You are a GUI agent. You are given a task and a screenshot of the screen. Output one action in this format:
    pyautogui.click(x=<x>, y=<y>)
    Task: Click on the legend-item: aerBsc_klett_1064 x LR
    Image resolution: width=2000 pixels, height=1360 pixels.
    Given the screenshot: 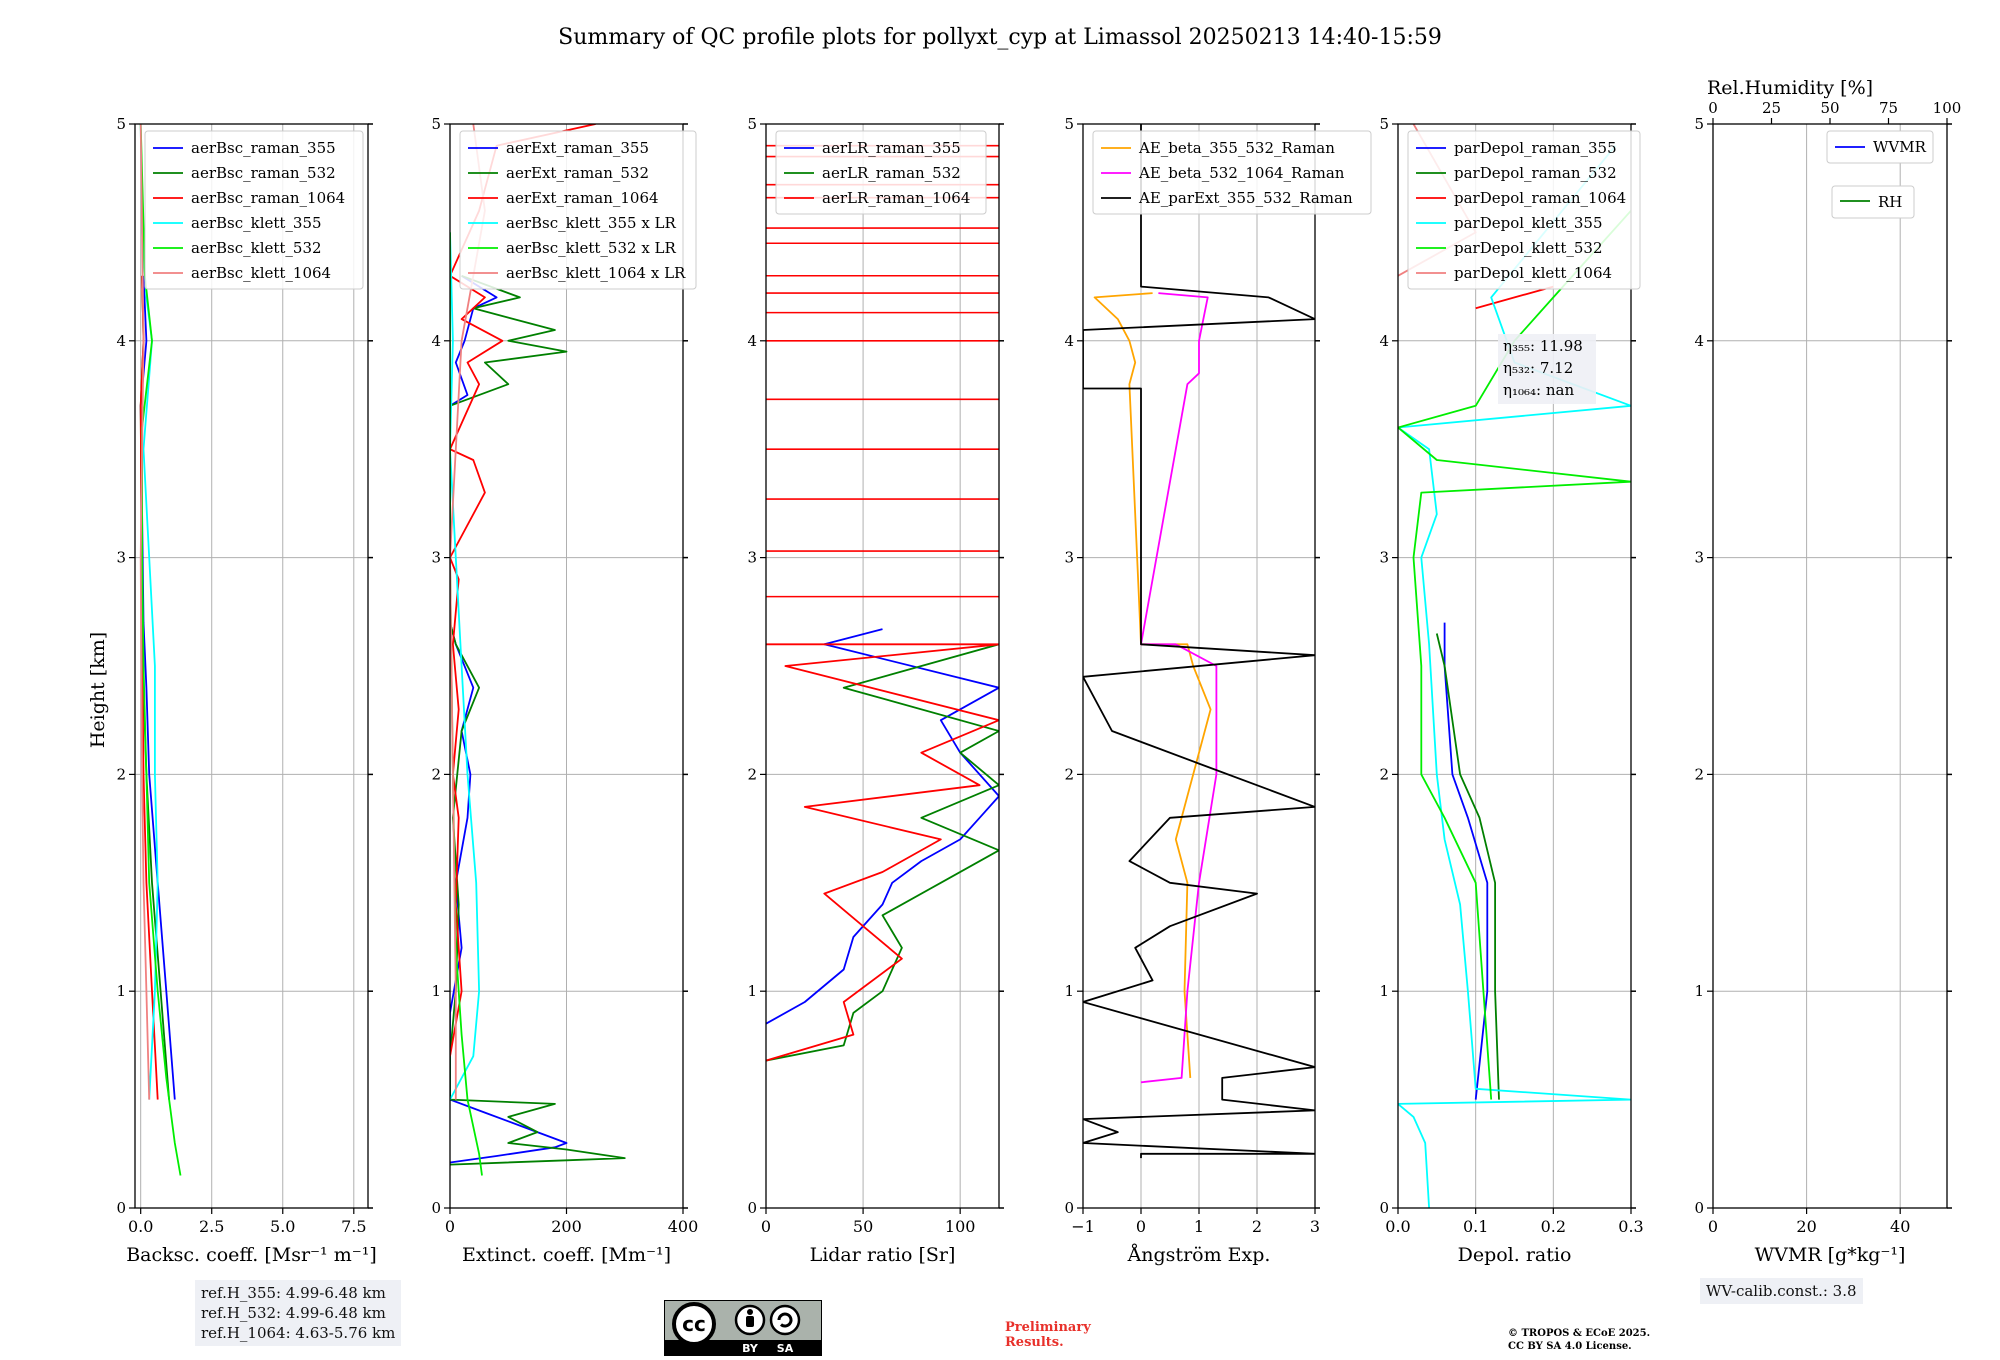 What is the action you would take?
    pyautogui.click(x=596, y=273)
    